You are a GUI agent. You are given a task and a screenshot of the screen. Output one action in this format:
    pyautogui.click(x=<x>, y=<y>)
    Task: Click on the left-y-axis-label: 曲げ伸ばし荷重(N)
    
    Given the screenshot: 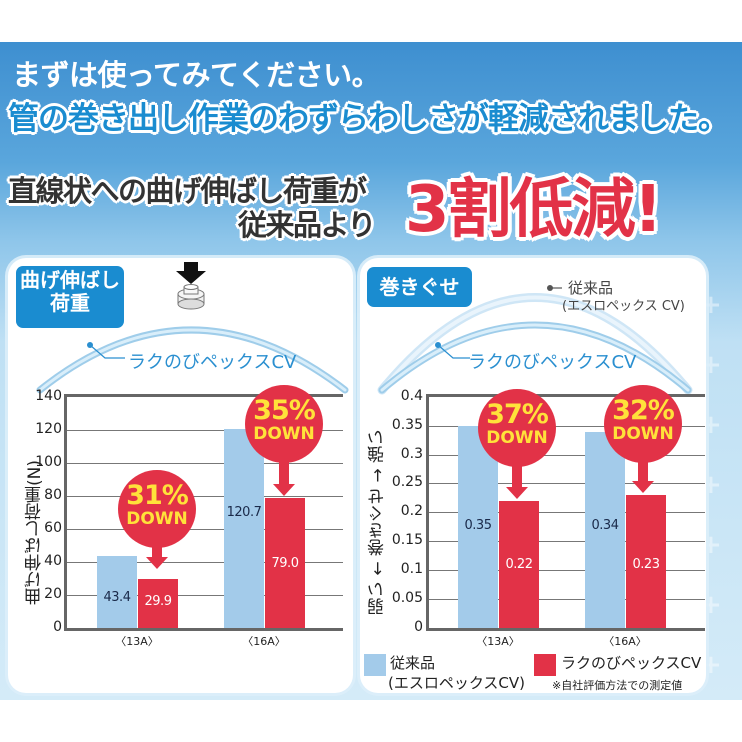 What is the action you would take?
    pyautogui.click(x=35, y=532)
    